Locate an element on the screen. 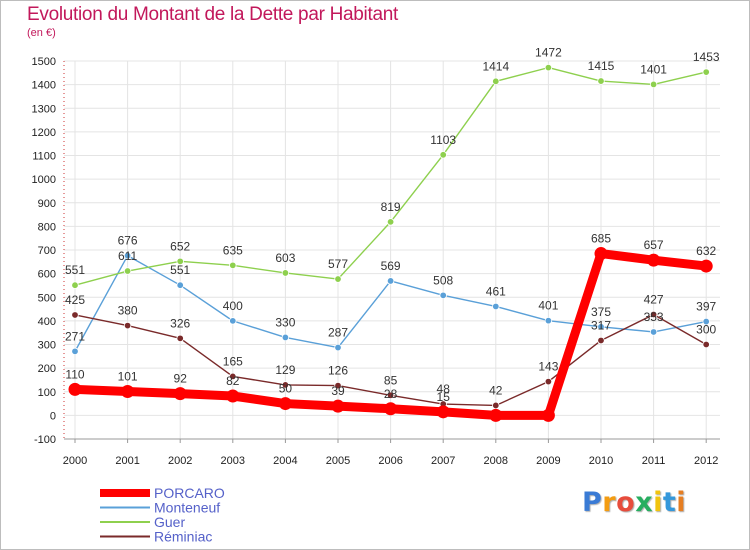 The height and width of the screenshot is (550, 750). x-tick-label: 2010 is located at coordinates (601, 461).